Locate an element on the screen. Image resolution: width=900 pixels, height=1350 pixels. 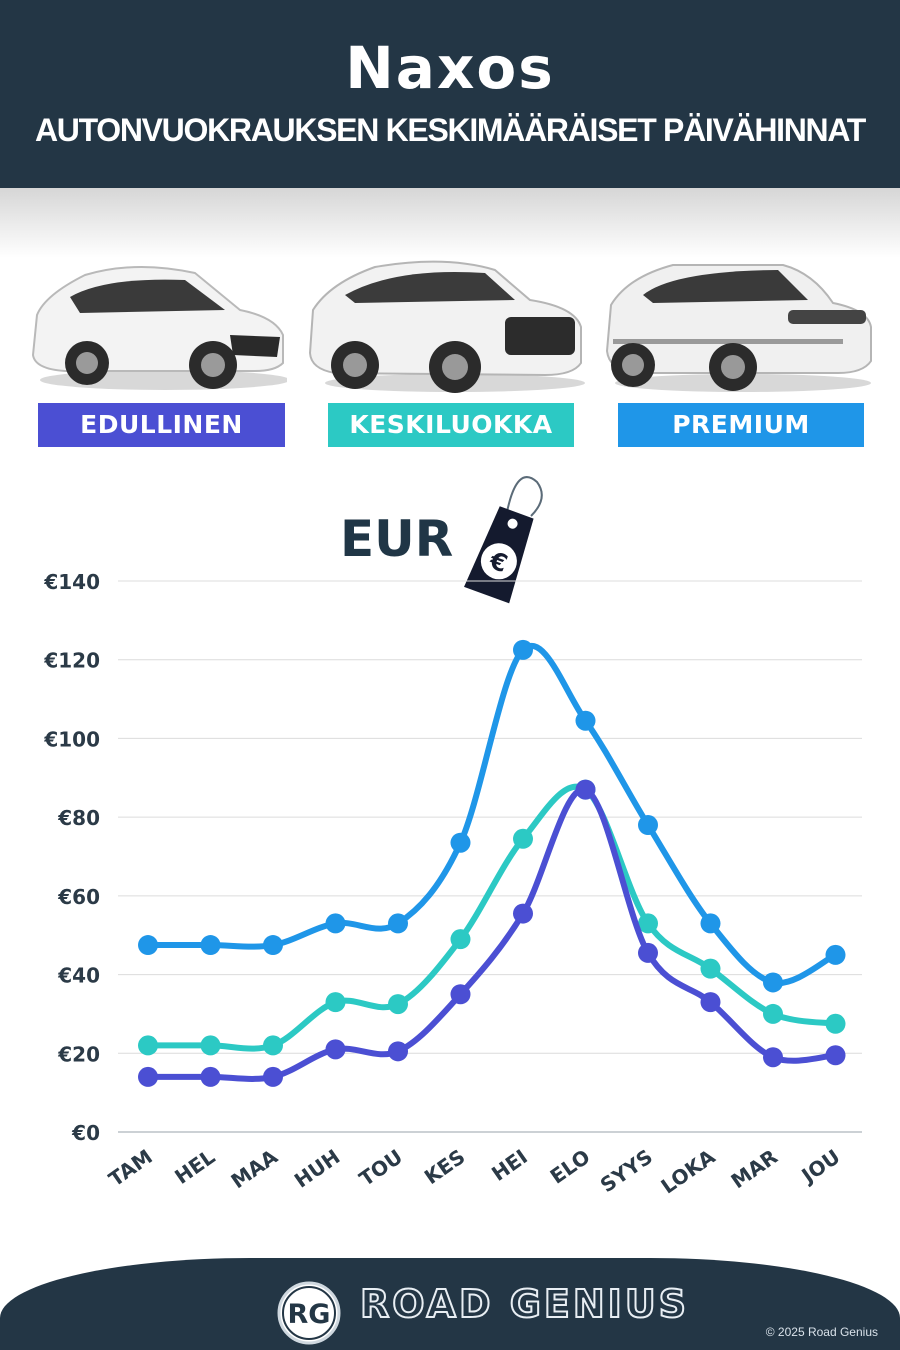
y-tick-label: €0 is located at coordinates (85, 1133).